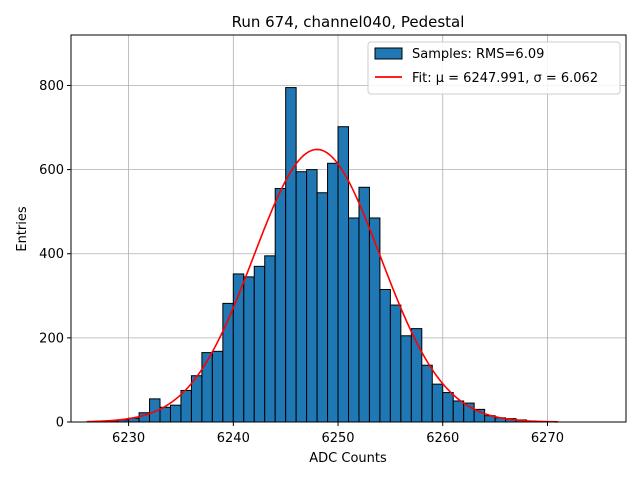 The width and height of the screenshot is (640, 480). What do you see at coordinates (547, 438) in the screenshot?
I see `x-tick-label: 6270` at bounding box center [547, 438].